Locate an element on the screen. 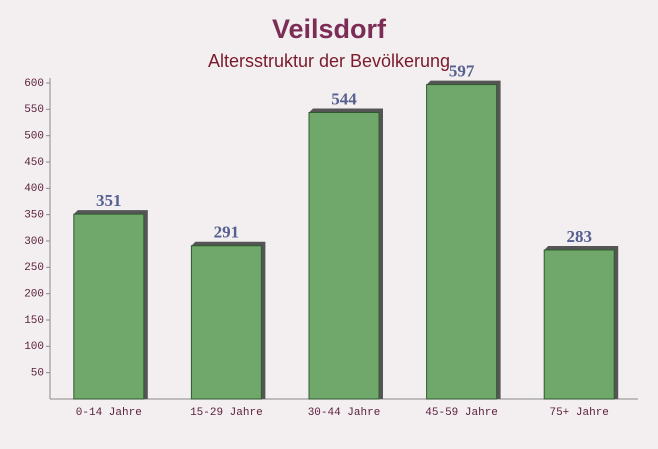  value-label: 283 is located at coordinates (579, 236).